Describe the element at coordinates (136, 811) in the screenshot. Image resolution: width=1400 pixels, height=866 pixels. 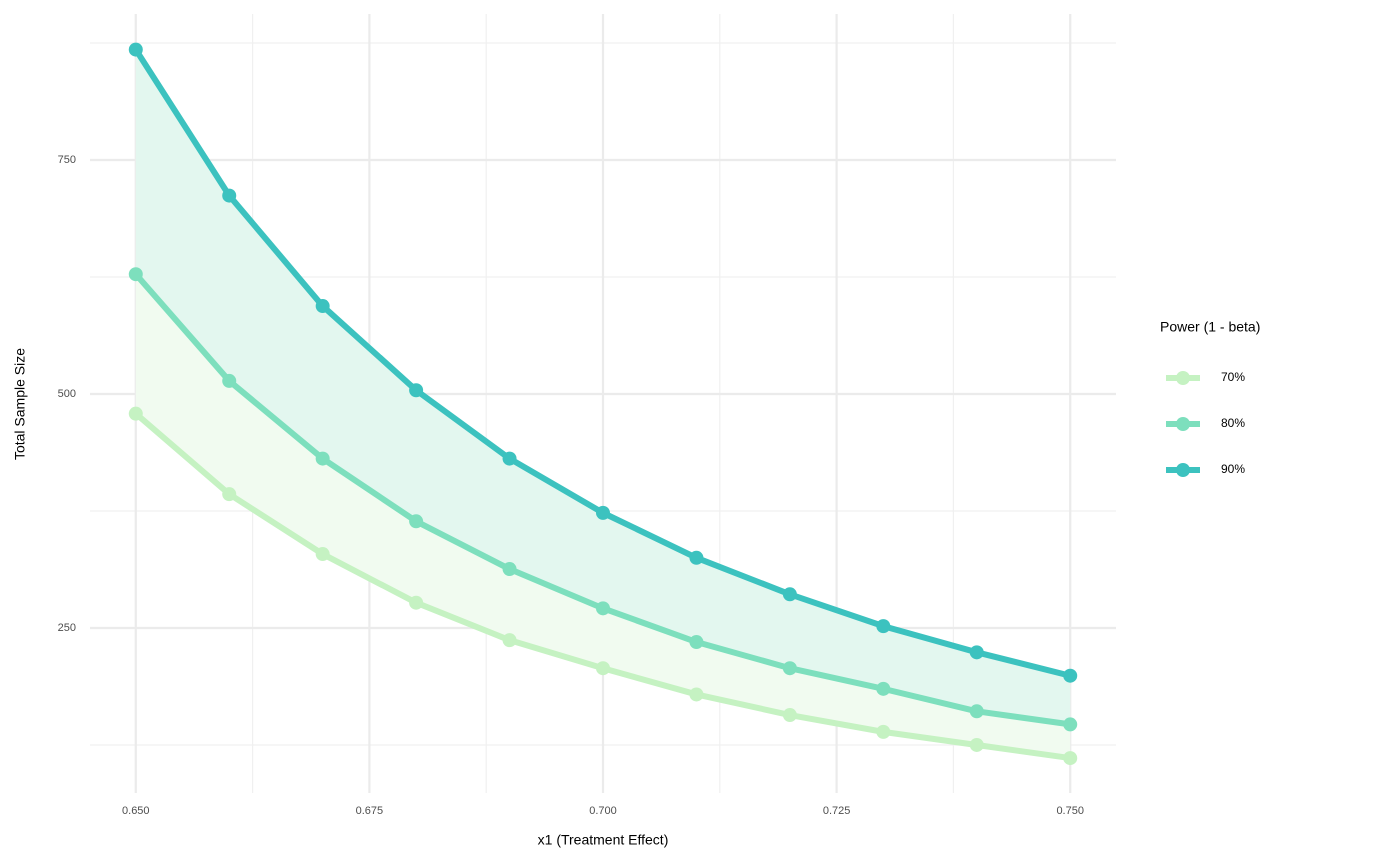
I see `x-tick-label: 0.650` at that location.